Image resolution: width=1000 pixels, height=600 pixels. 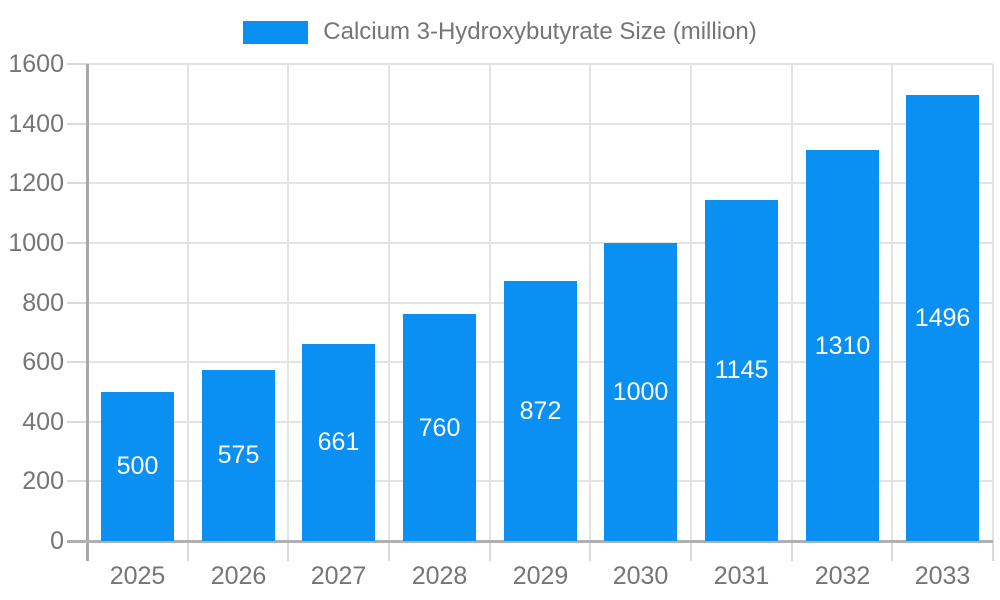 I want to click on bar-value-label: 1496, so click(x=942, y=318).